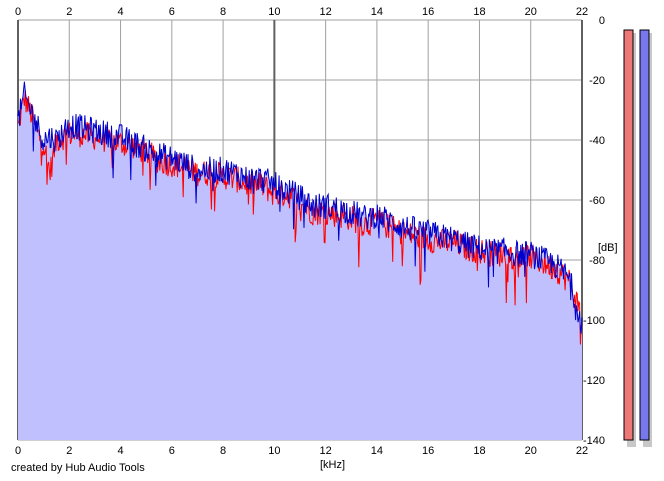 This screenshot has width=664, height=481. What do you see at coordinates (608, 248) in the screenshot?
I see `y-axis-label: [dB]` at bounding box center [608, 248].